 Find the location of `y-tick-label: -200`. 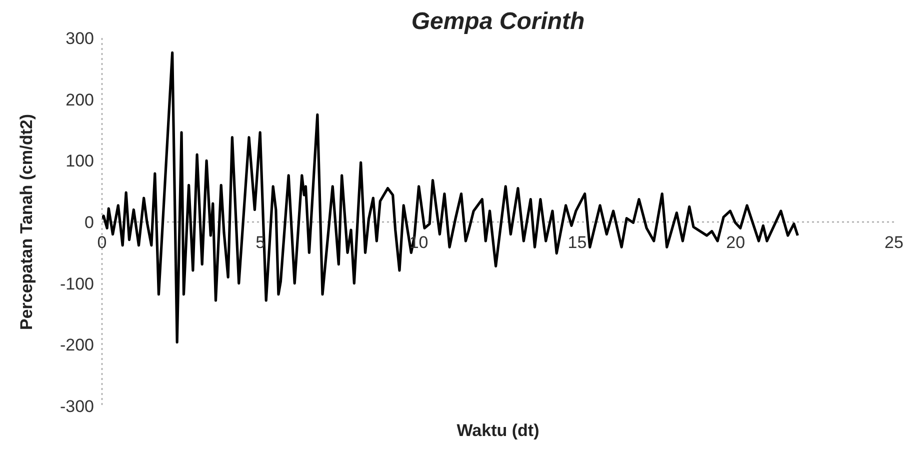

y-tick-label: -200 is located at coordinates (77, 345).